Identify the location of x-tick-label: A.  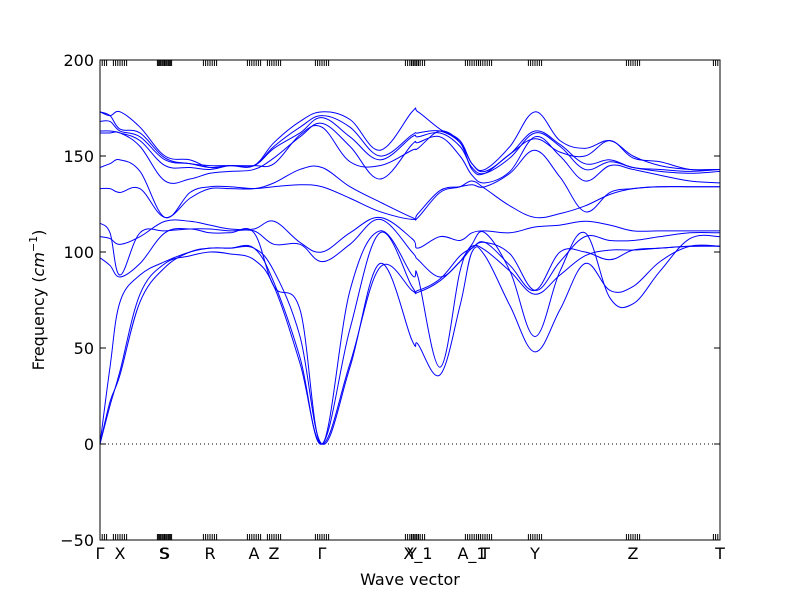
(254, 553).